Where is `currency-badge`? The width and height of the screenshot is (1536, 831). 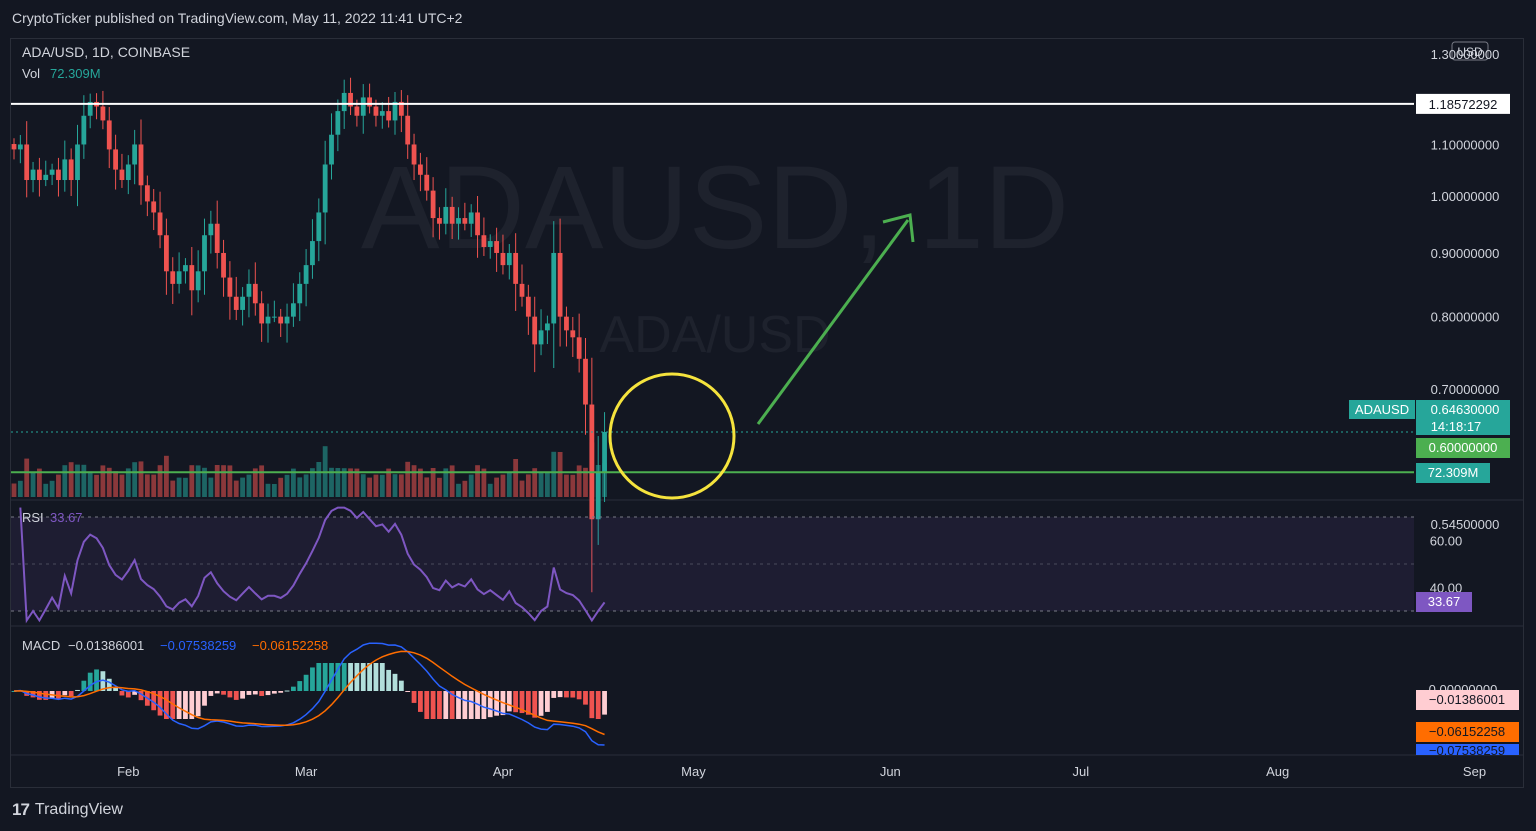 currency-badge is located at coordinates (1470, 51).